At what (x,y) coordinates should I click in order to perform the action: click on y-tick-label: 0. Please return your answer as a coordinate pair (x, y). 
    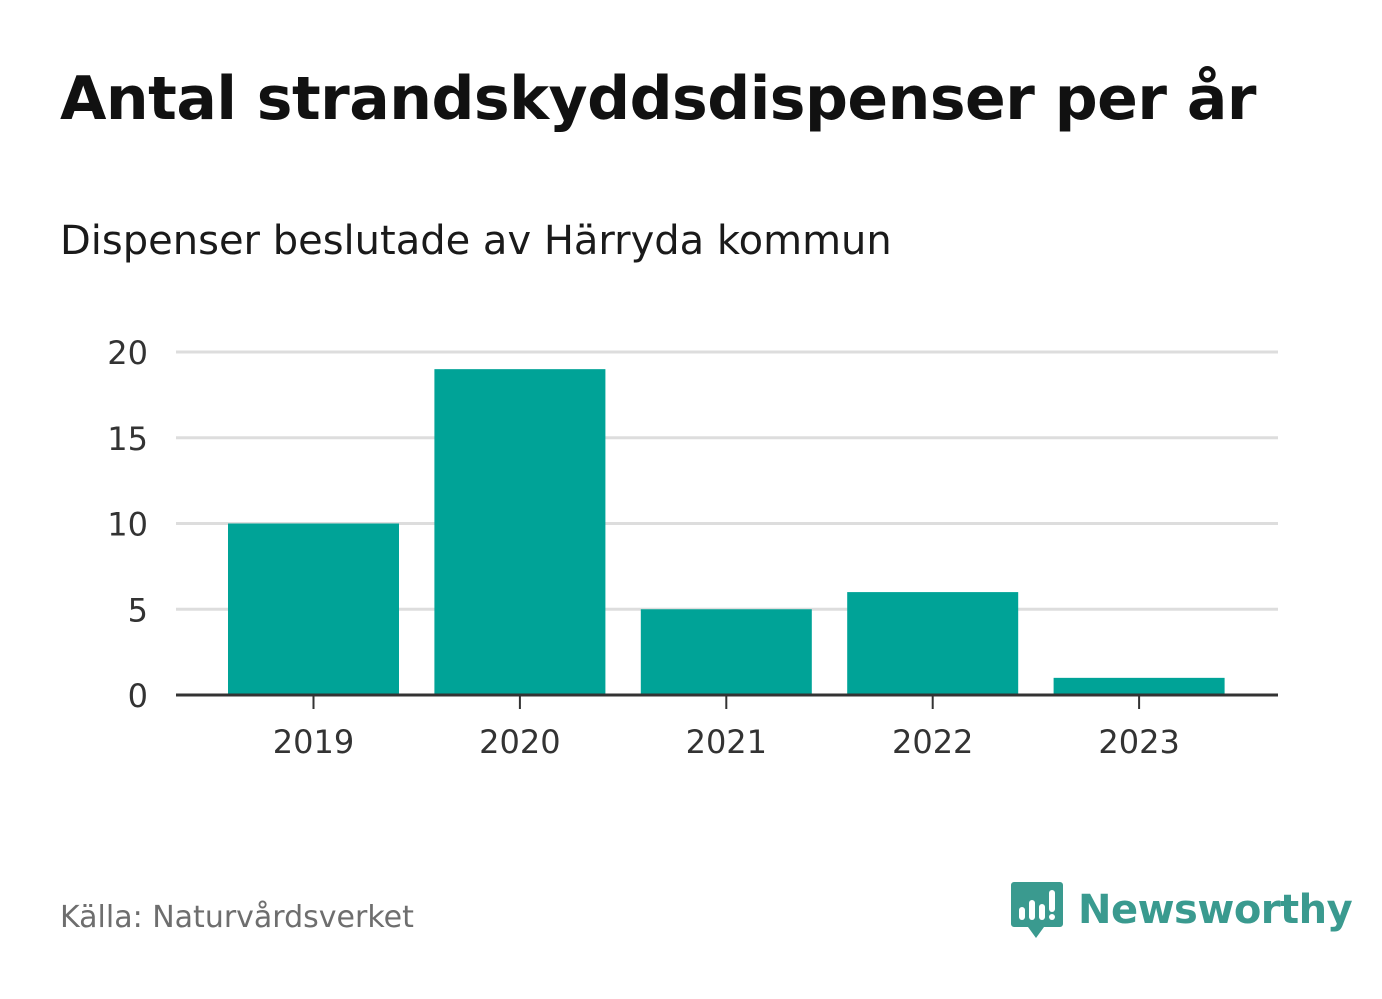
    Looking at the image, I should click on (138, 696).